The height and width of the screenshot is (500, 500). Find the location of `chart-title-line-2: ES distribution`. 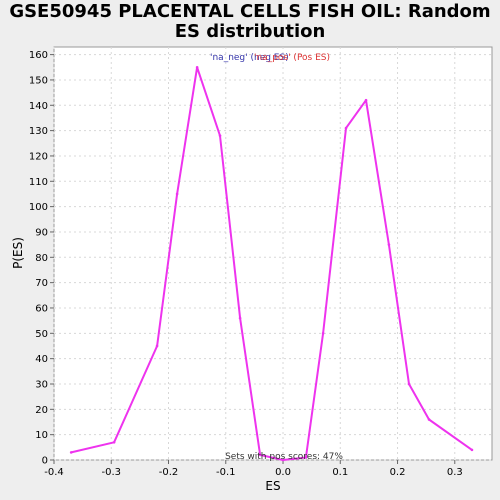

chart-title-line-2: ES distribution is located at coordinates (250, 31).